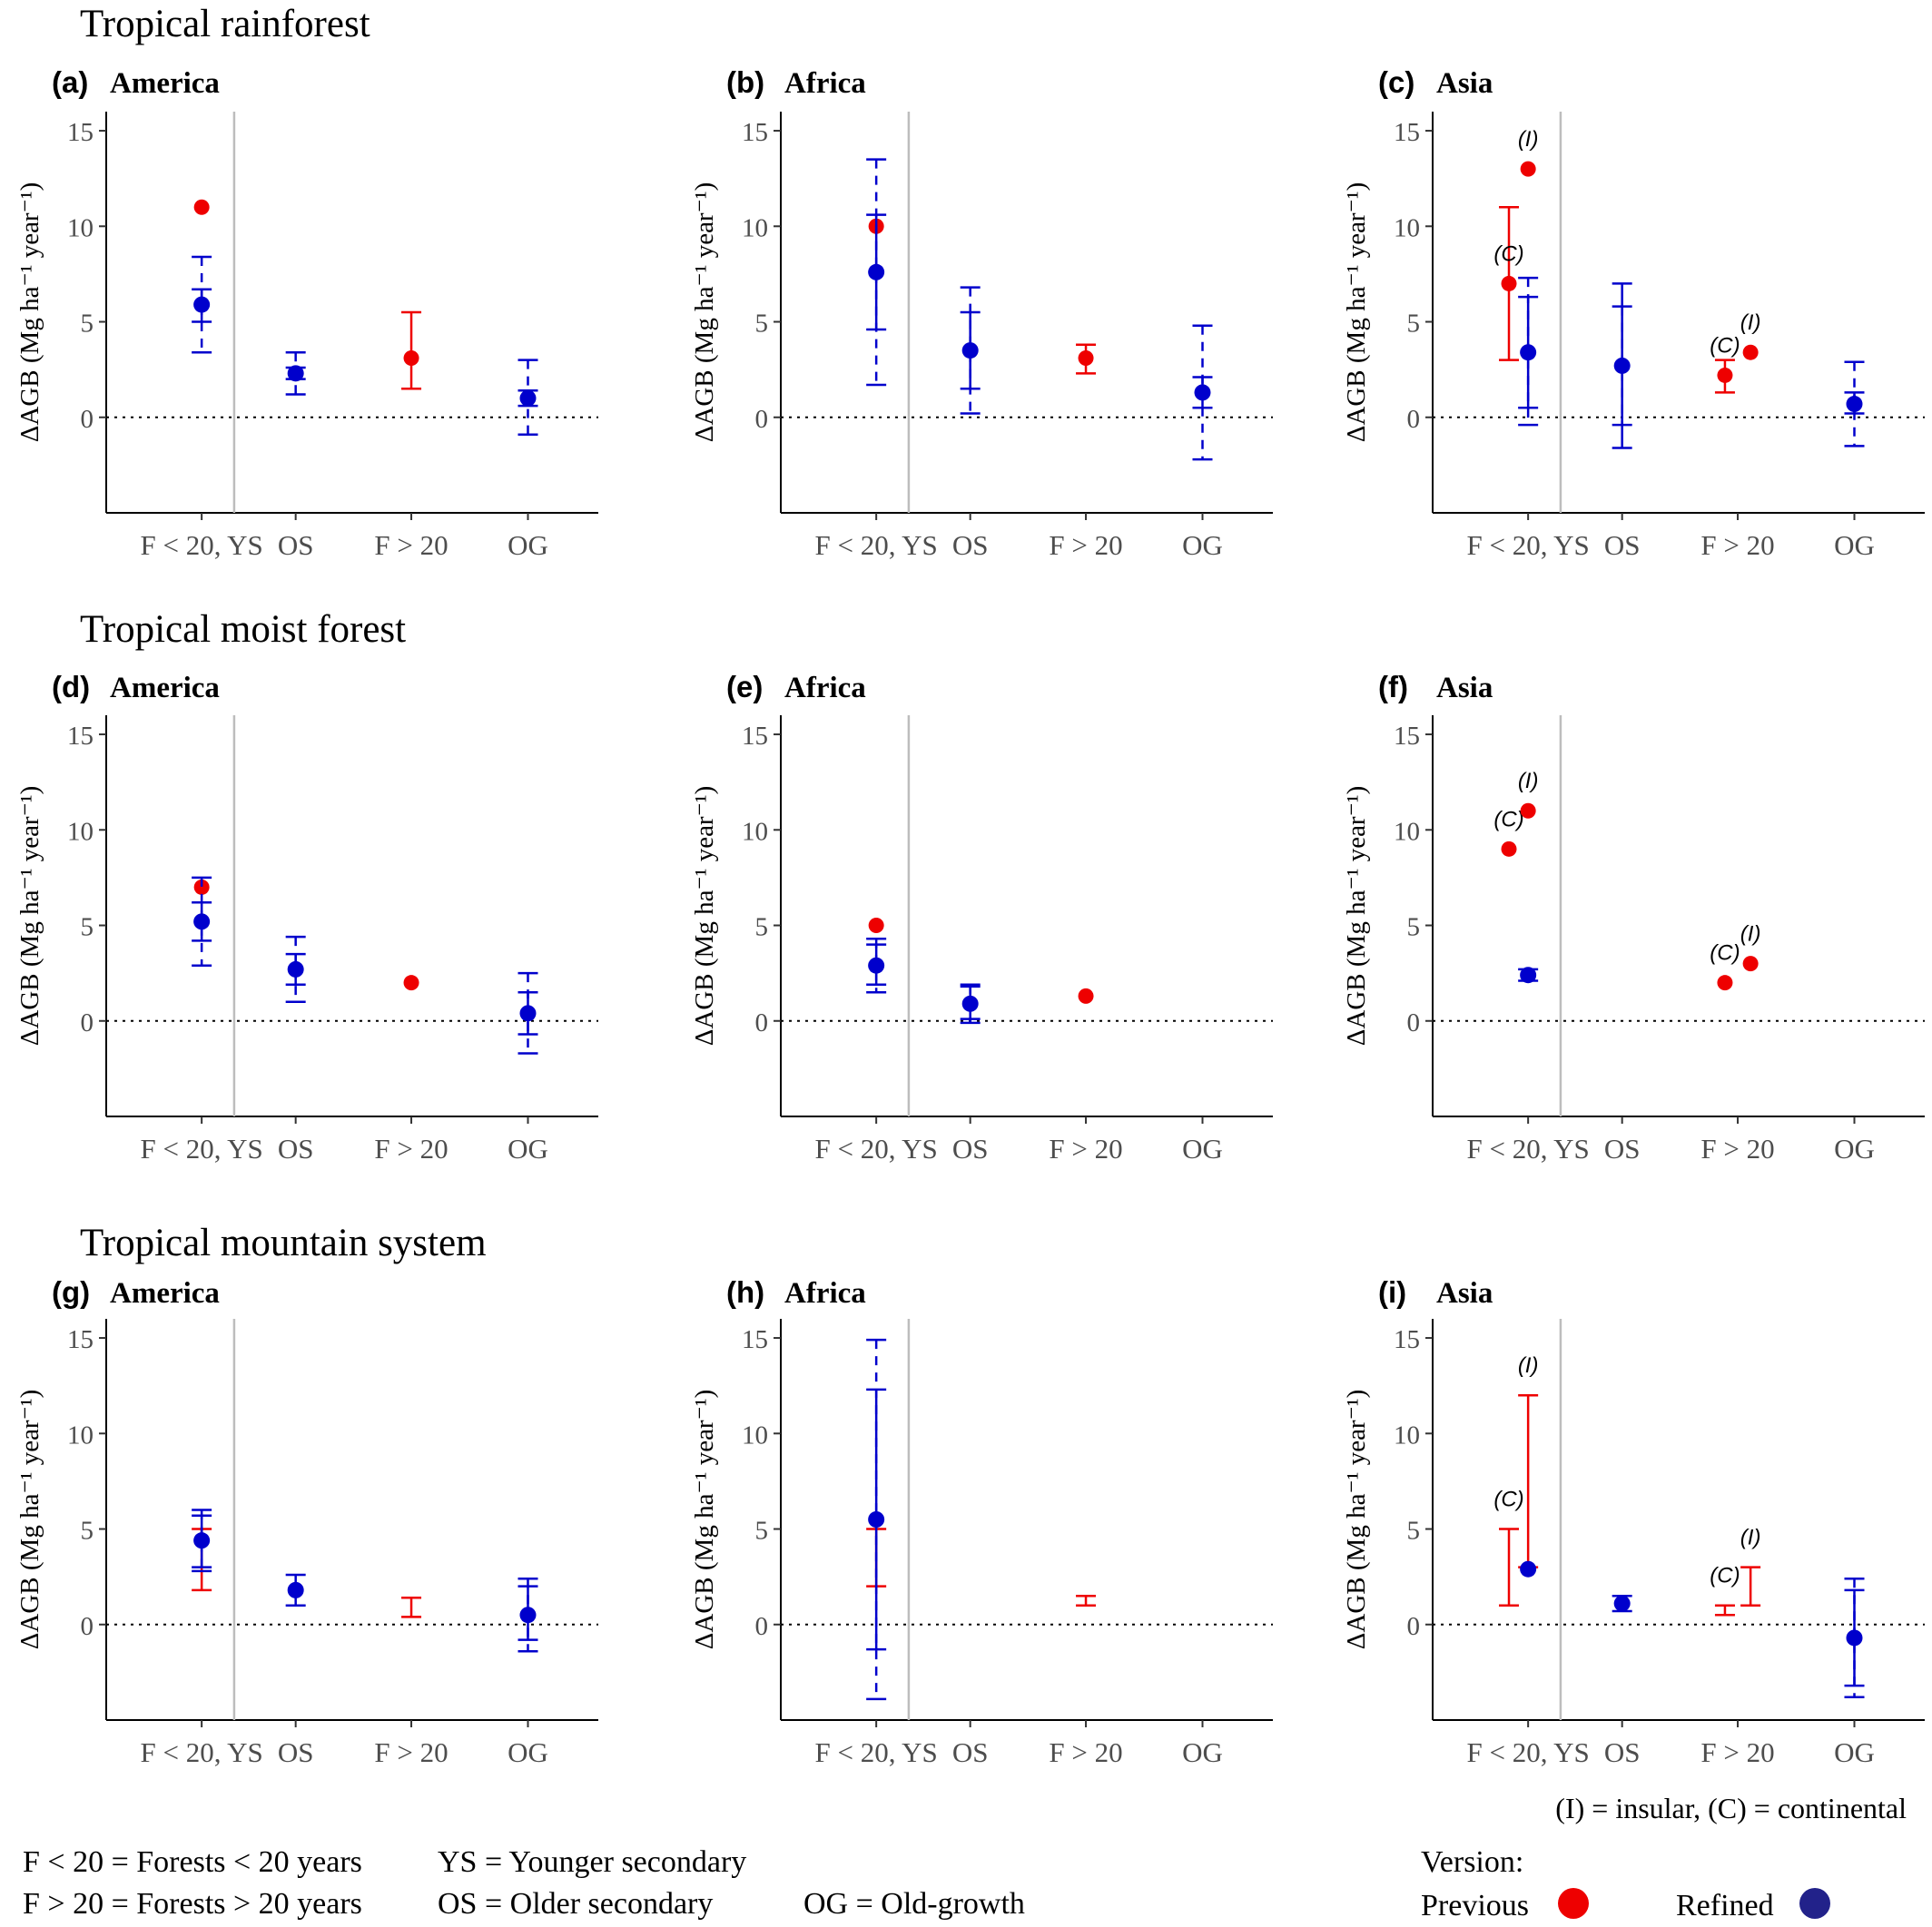  What do you see at coordinates (1814, 1903) in the screenshot?
I see `legend-refined-swatch` at bounding box center [1814, 1903].